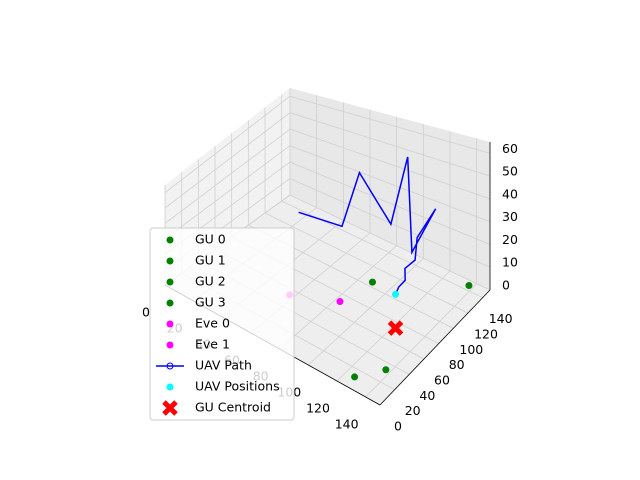 This screenshot has height=480, width=640. Describe the element at coordinates (457, 364) in the screenshot. I see `y-tick-label: 80` at that location.